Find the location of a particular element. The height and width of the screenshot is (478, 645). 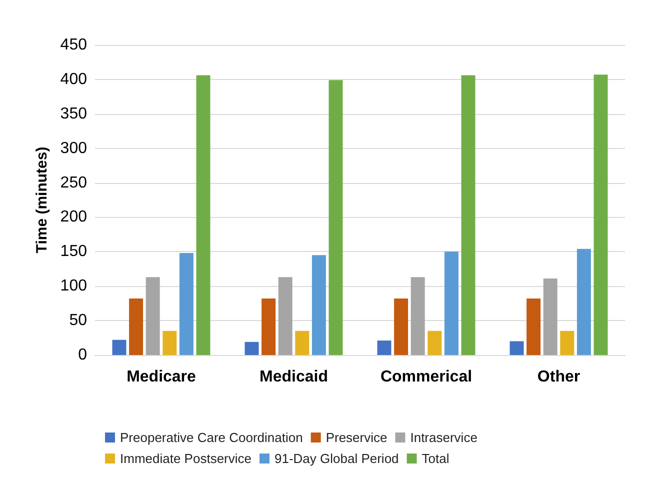

y-tick-label: 400 is located at coordinates (74, 79).